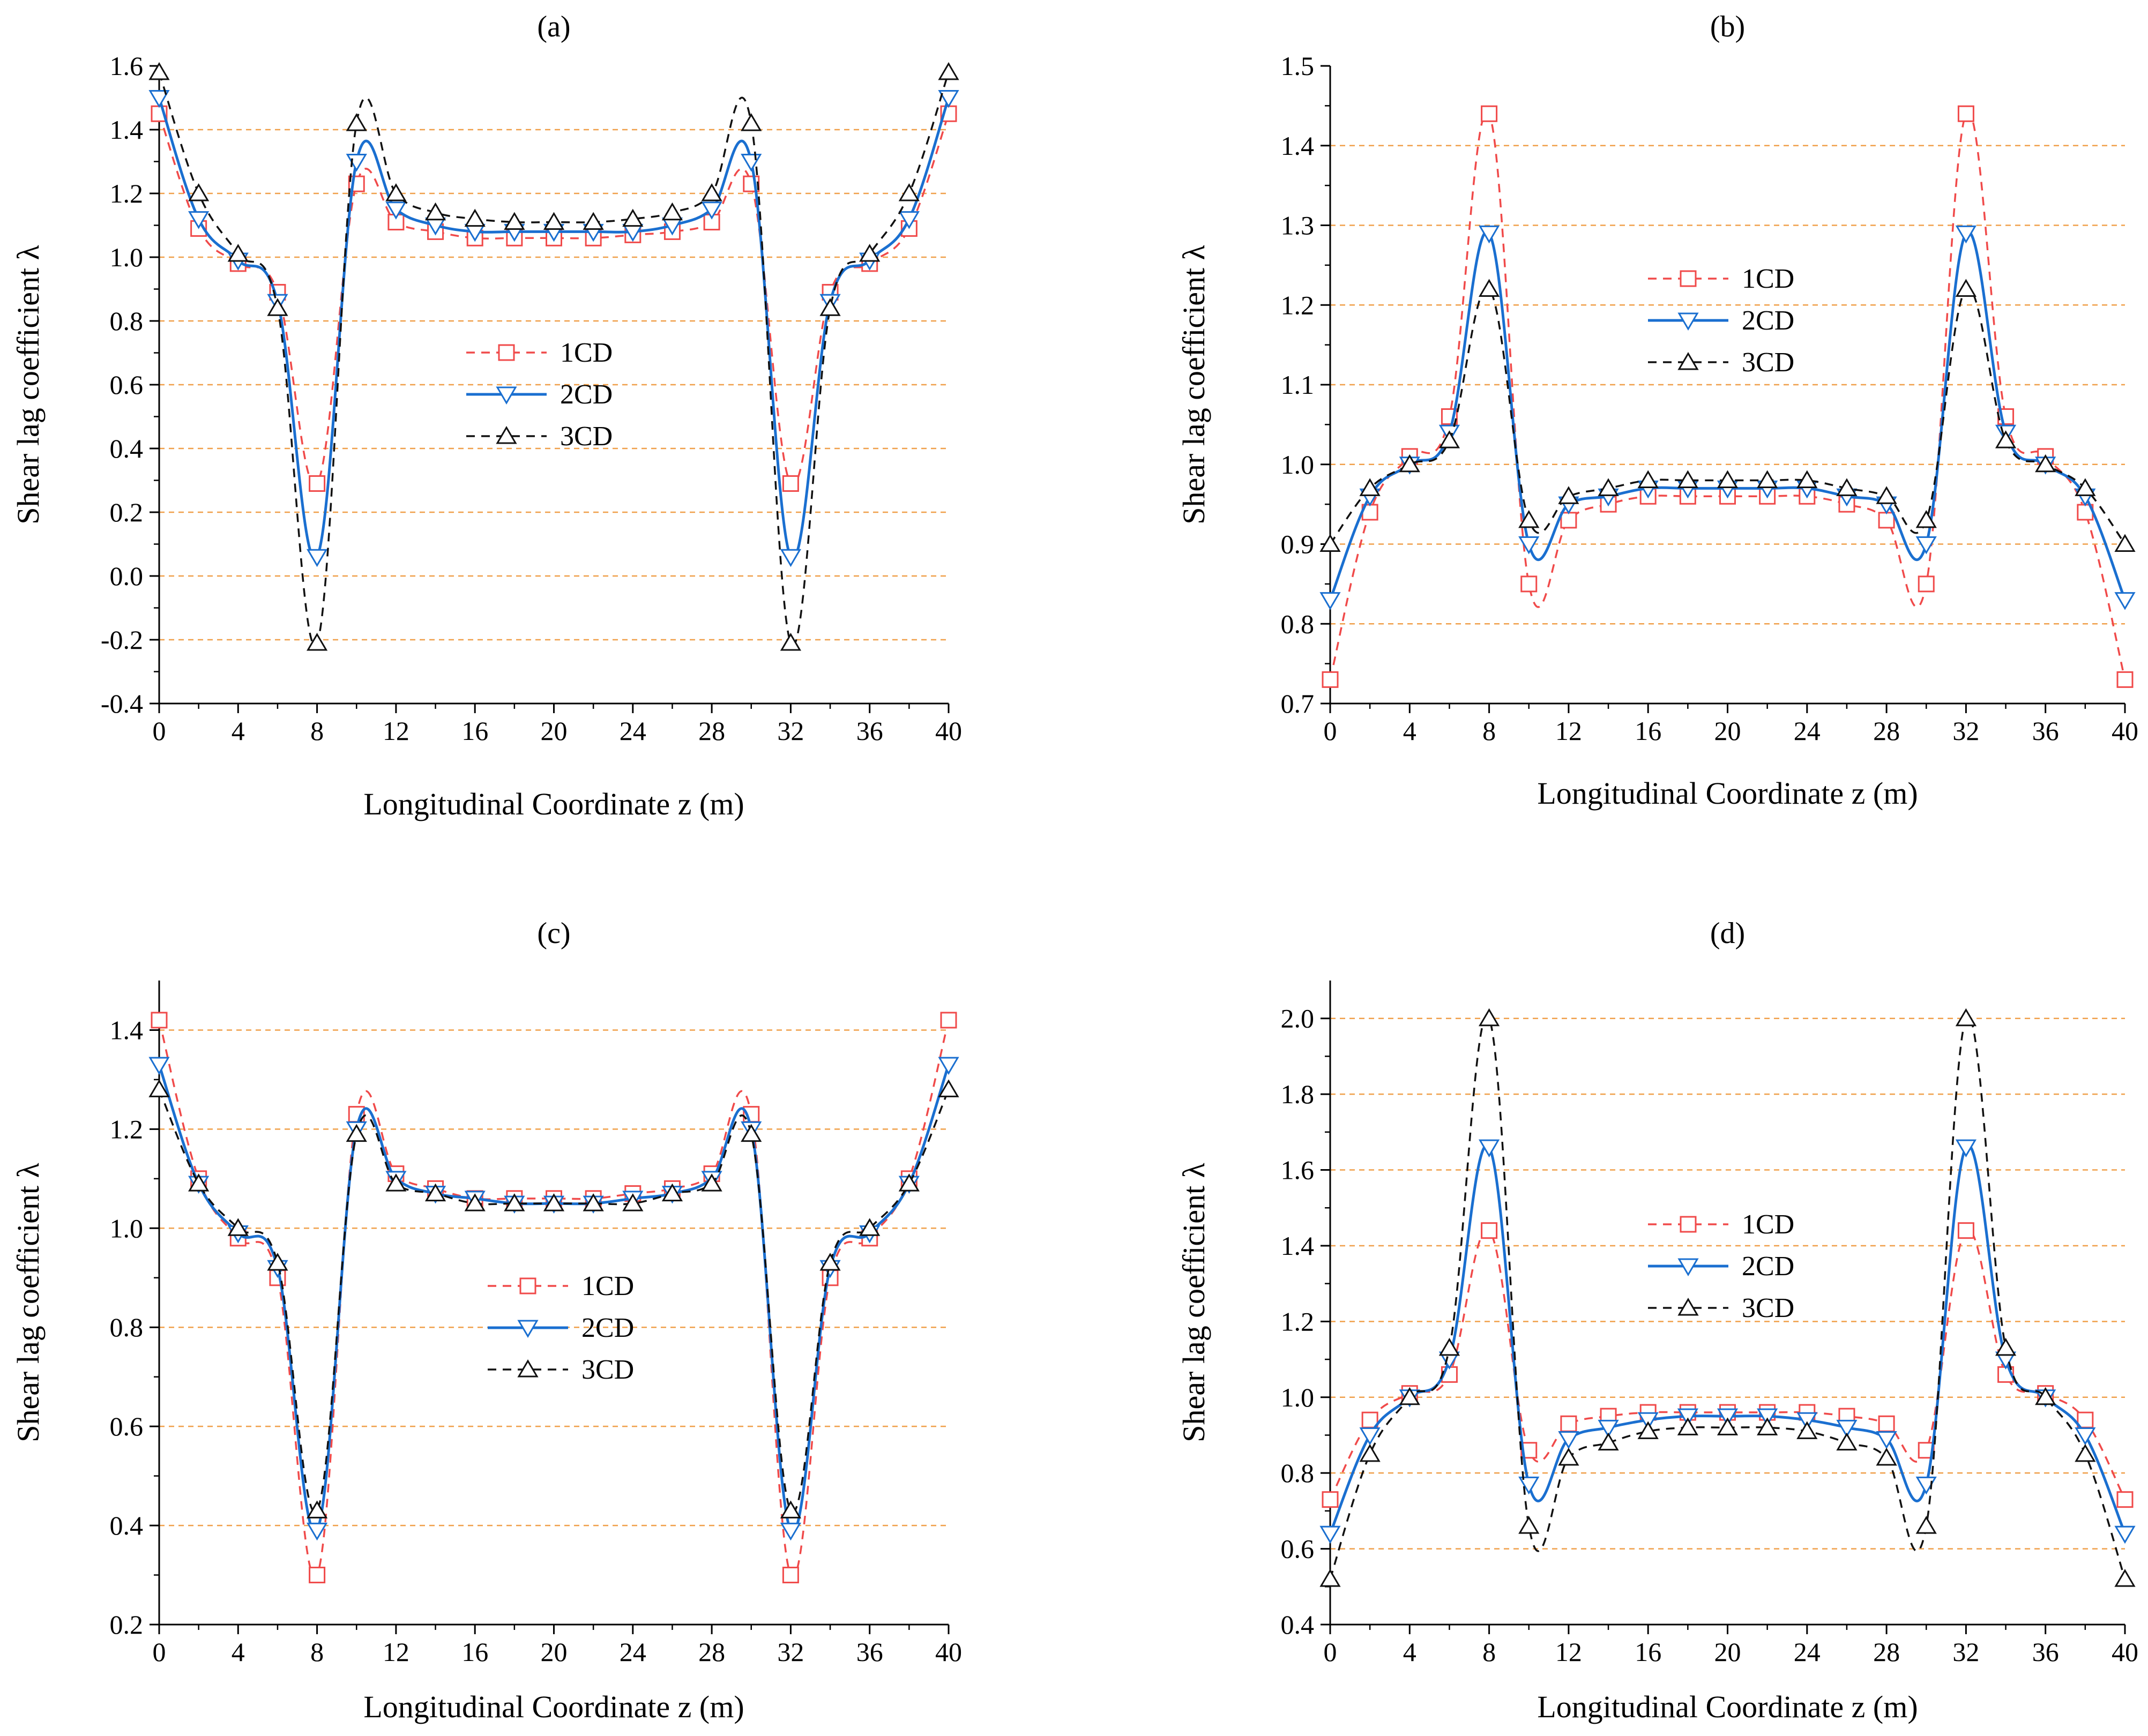 The image size is (2148, 1736). What do you see at coordinates (1298, 1094) in the screenshot?
I see `y-tick-label: 1.8` at bounding box center [1298, 1094].